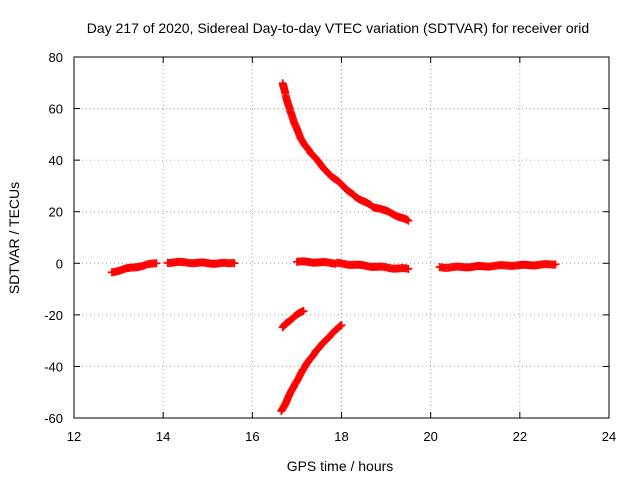  Describe the element at coordinates (609, 436) in the screenshot. I see `x-tick-label: 24` at that location.